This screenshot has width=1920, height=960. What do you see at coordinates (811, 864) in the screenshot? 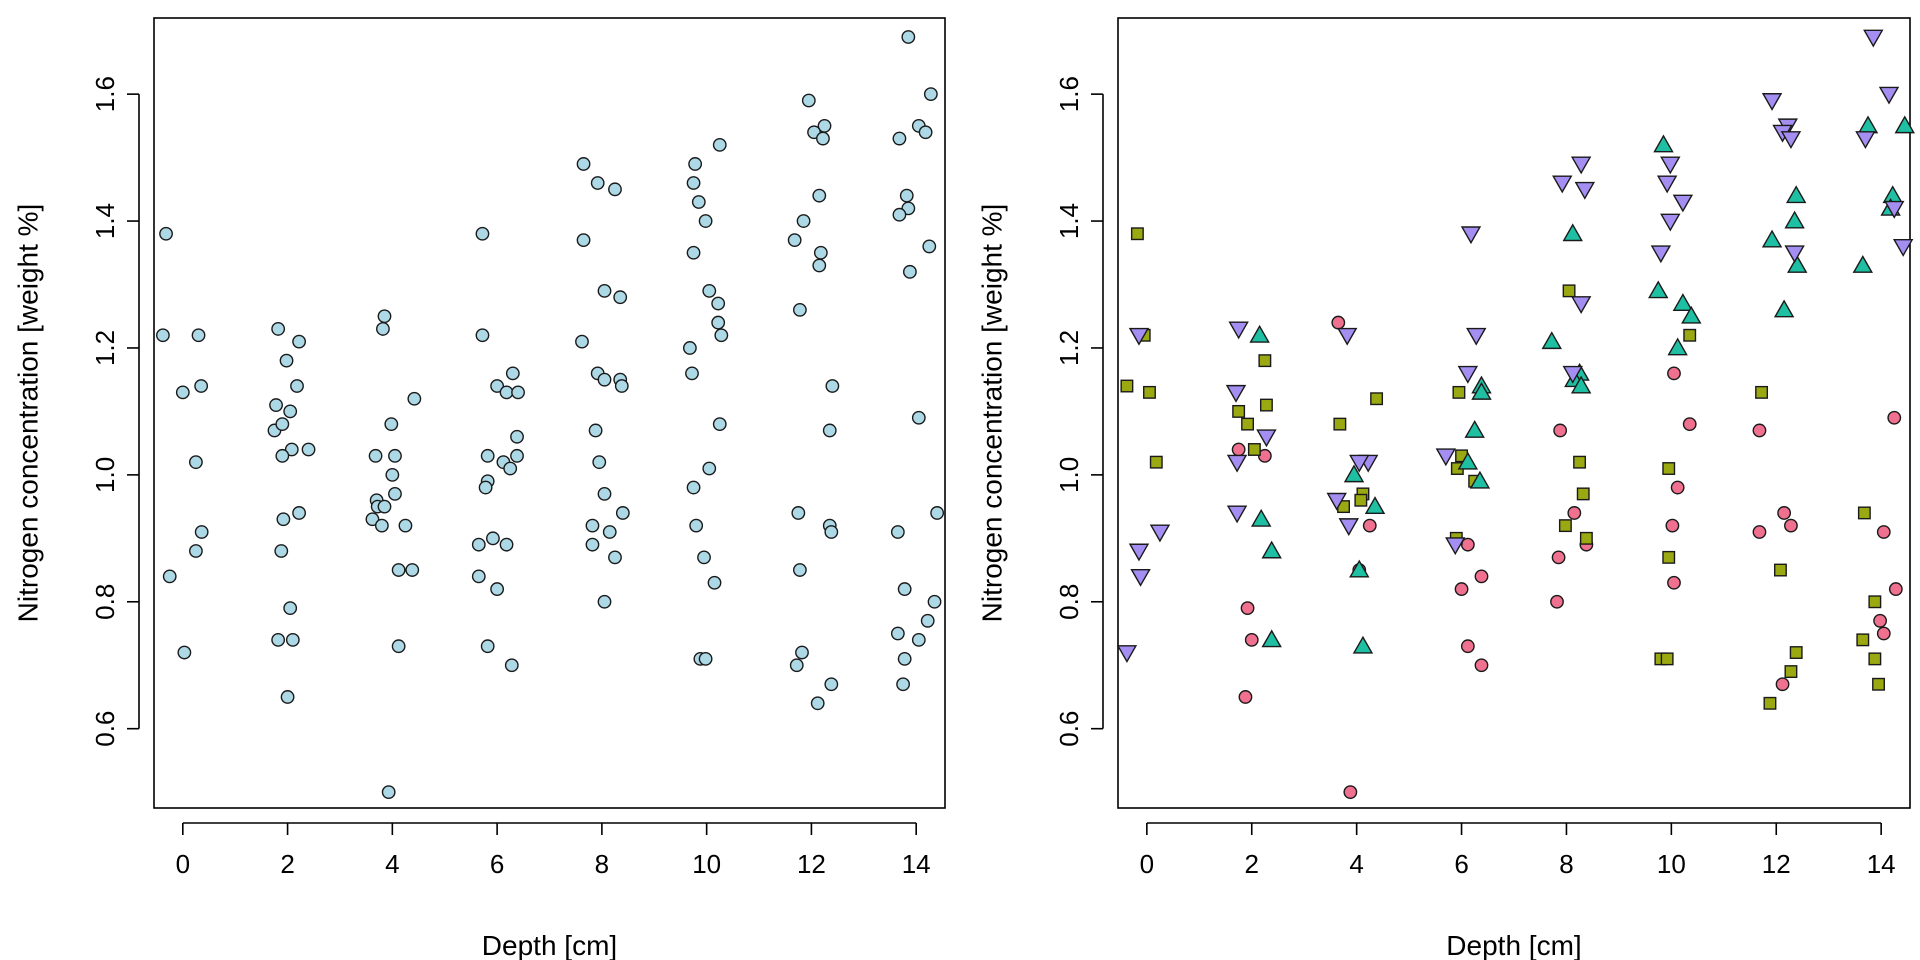
I see `x-tick-label: 12` at bounding box center [811, 864].